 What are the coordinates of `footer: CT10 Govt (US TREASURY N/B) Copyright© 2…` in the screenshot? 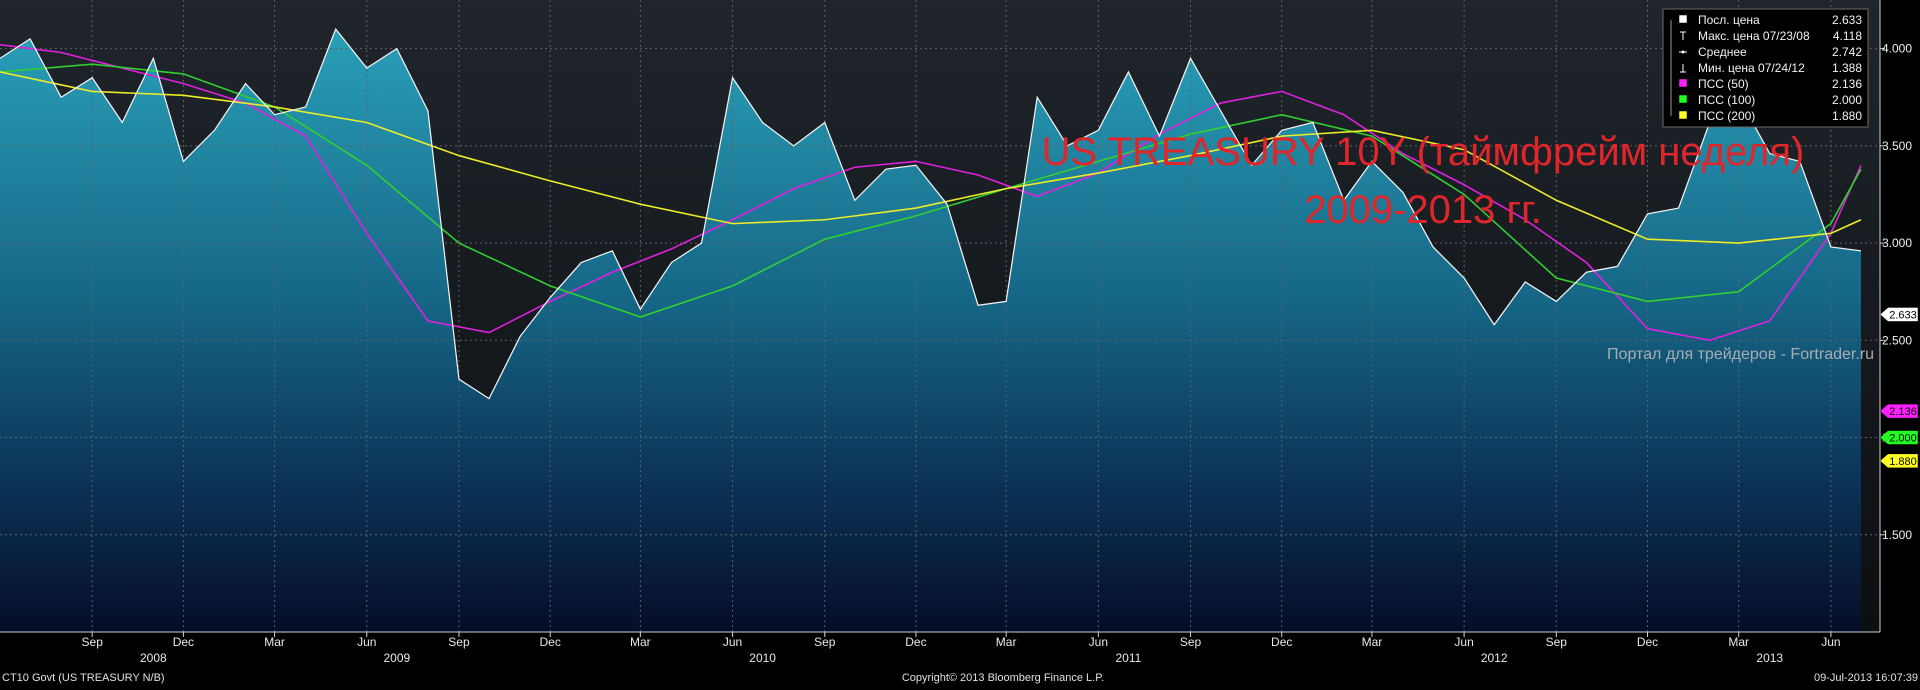 It's located at (960, 678).